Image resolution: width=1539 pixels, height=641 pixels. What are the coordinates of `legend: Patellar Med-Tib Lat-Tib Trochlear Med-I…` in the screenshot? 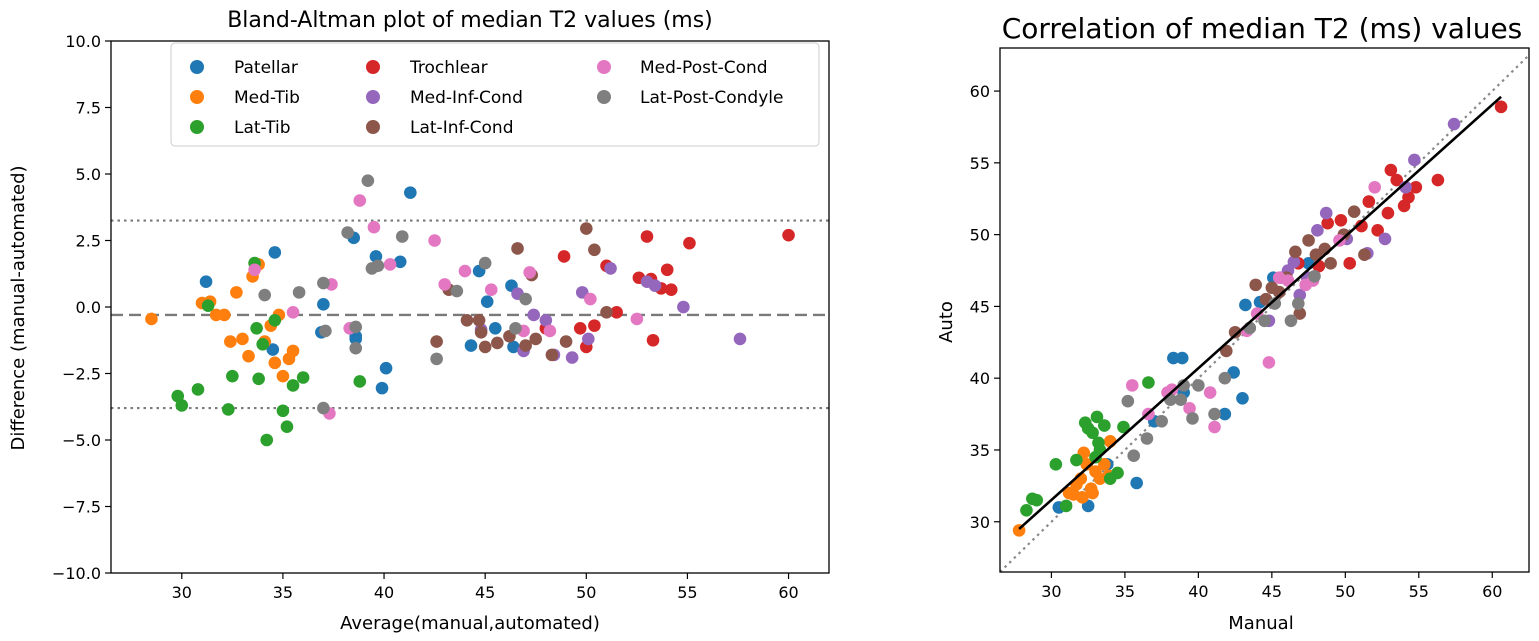 It's located at (495, 94).